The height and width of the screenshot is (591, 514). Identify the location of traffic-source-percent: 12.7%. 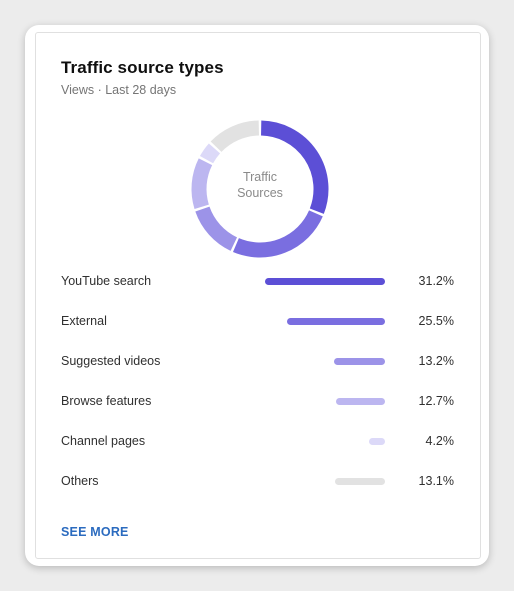
(436, 401).